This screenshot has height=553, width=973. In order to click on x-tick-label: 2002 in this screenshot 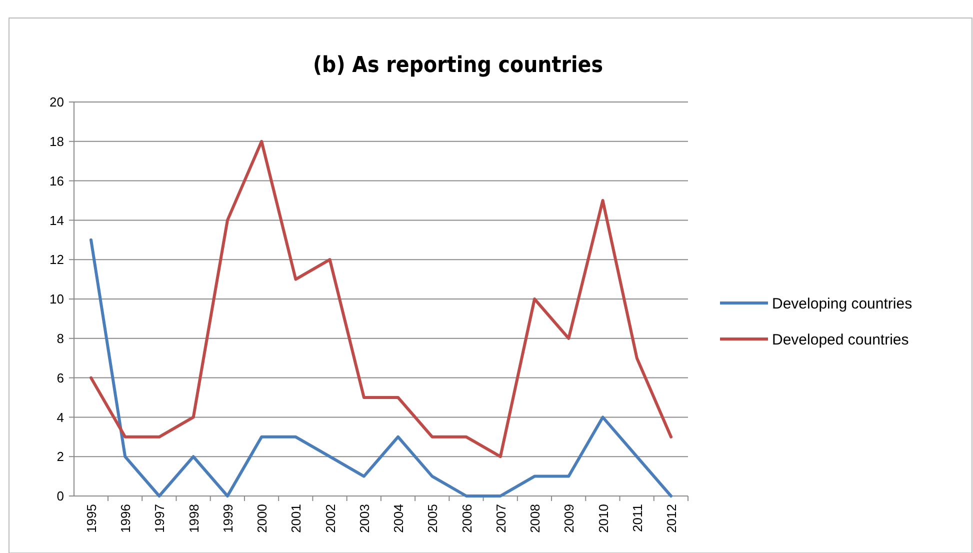, I will do `click(330, 518)`.